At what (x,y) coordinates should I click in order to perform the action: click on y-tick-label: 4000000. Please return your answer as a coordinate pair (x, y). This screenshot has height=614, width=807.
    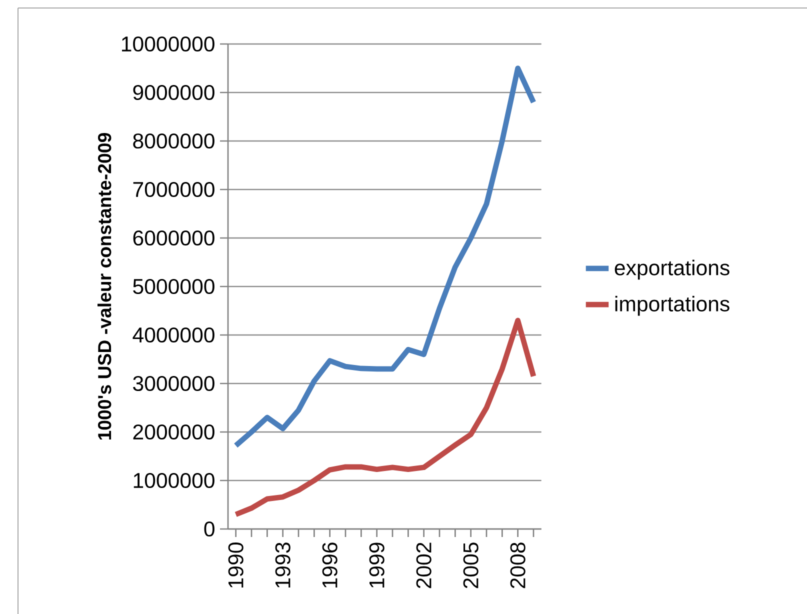
    Looking at the image, I should click on (173, 335).